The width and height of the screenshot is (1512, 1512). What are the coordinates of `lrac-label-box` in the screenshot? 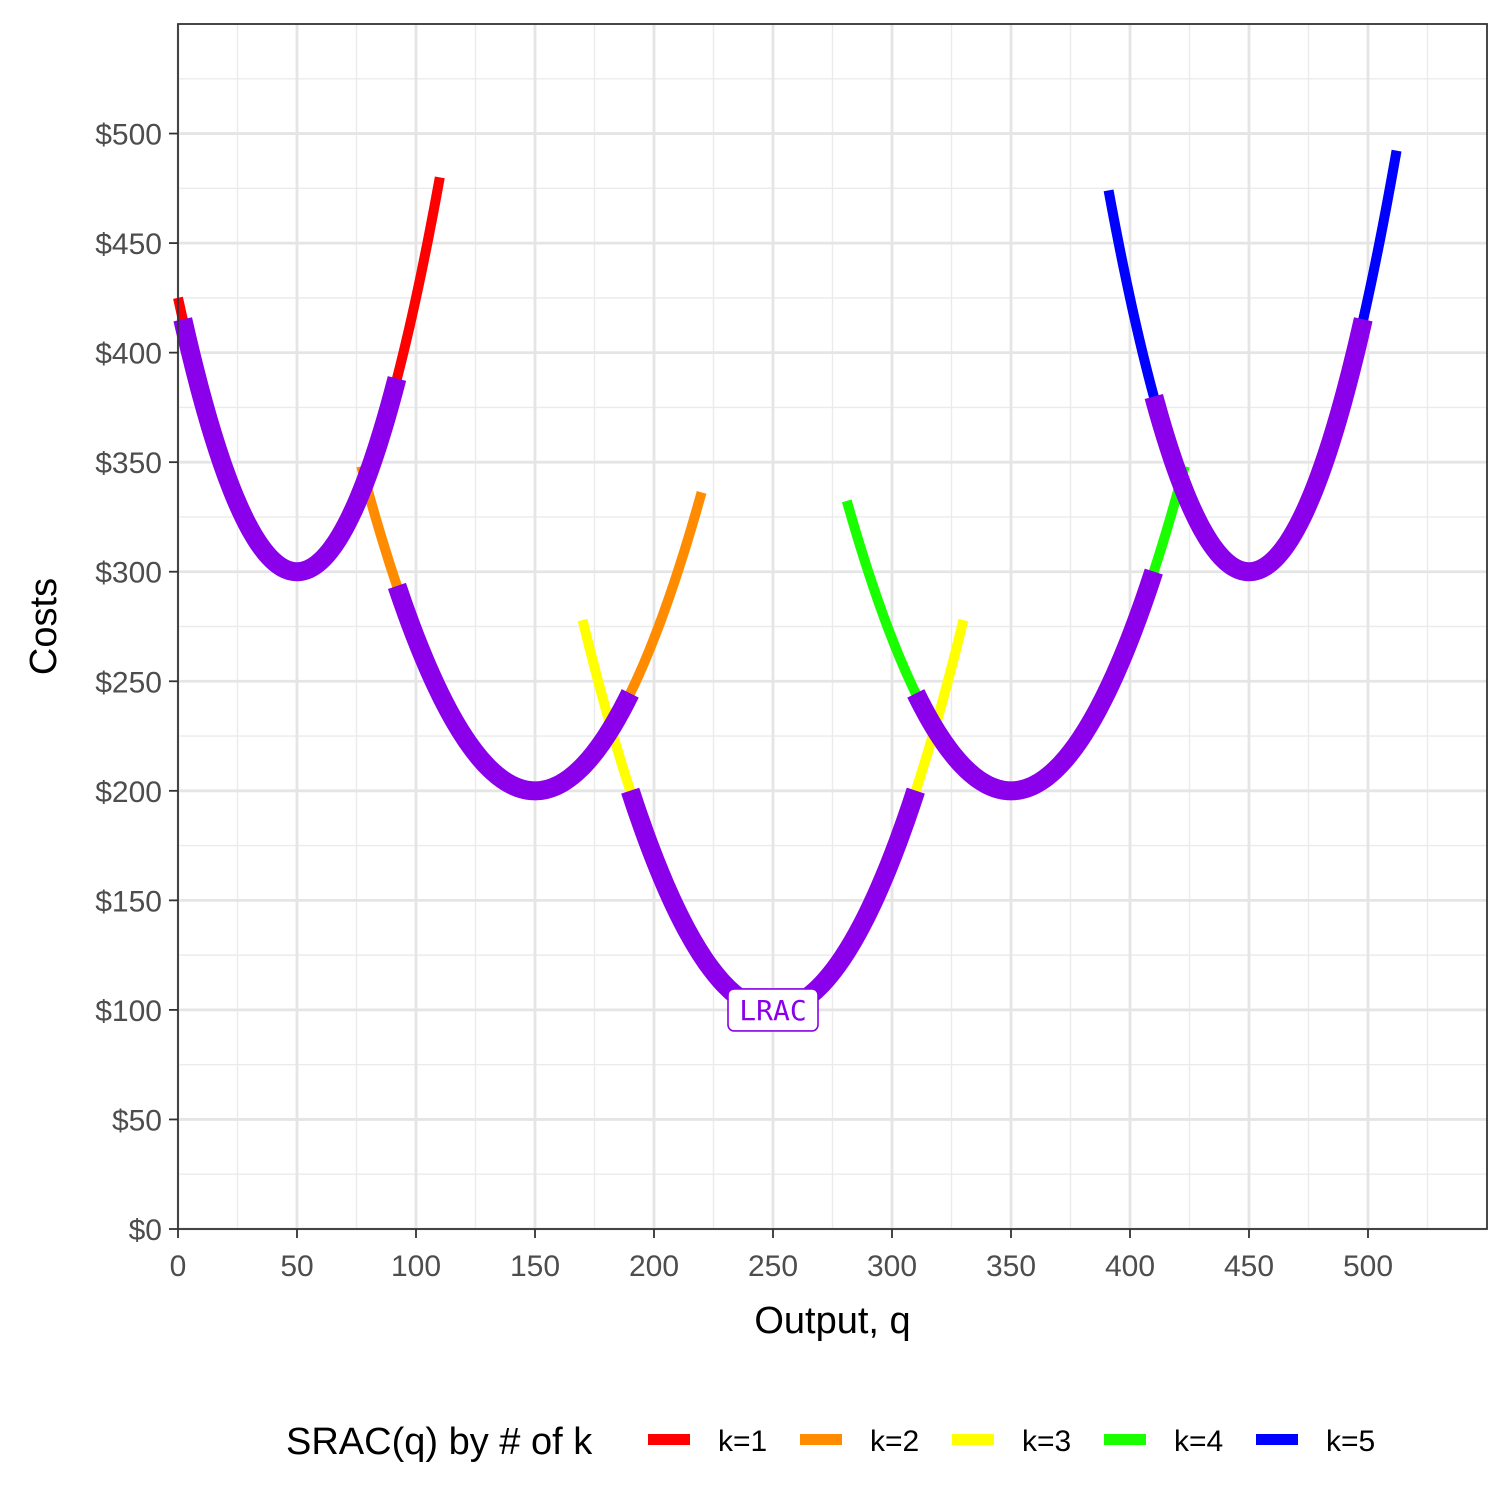 It's located at (773, 1010).